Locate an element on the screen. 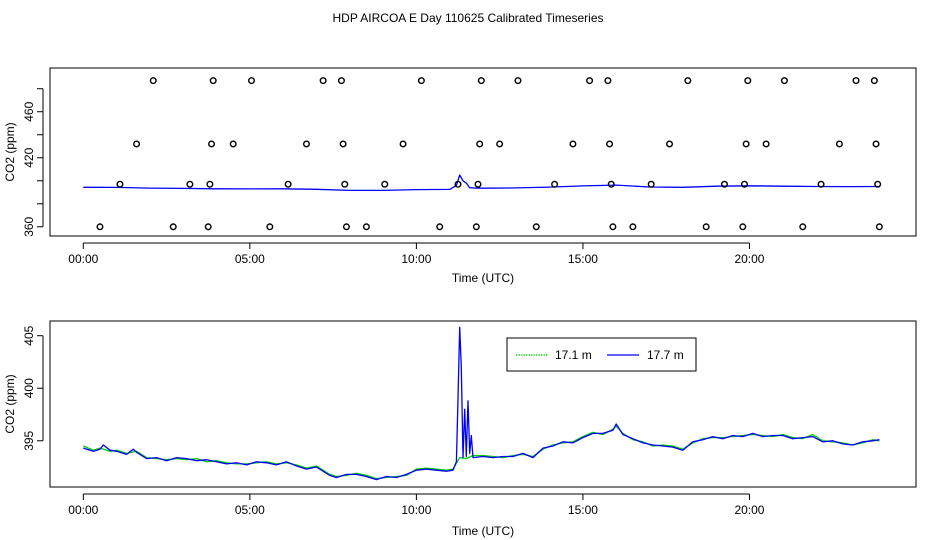 The image size is (936, 540). lower-y-tick-label: 400 is located at coordinates (29, 388).